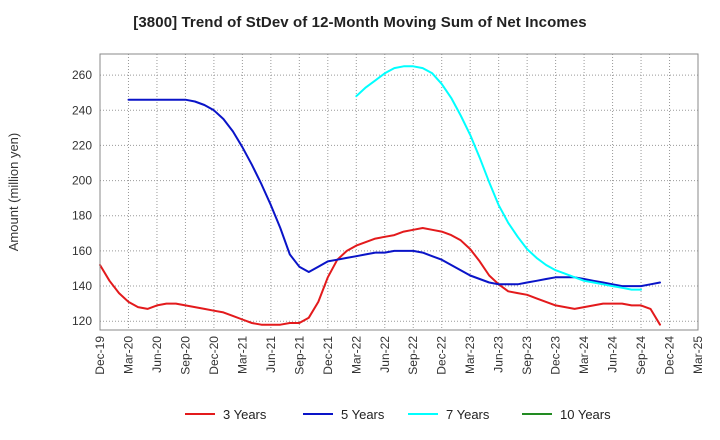 The width and height of the screenshot is (720, 440). What do you see at coordinates (641, 355) in the screenshot?
I see `x-tick-label: Sep-24` at bounding box center [641, 355].